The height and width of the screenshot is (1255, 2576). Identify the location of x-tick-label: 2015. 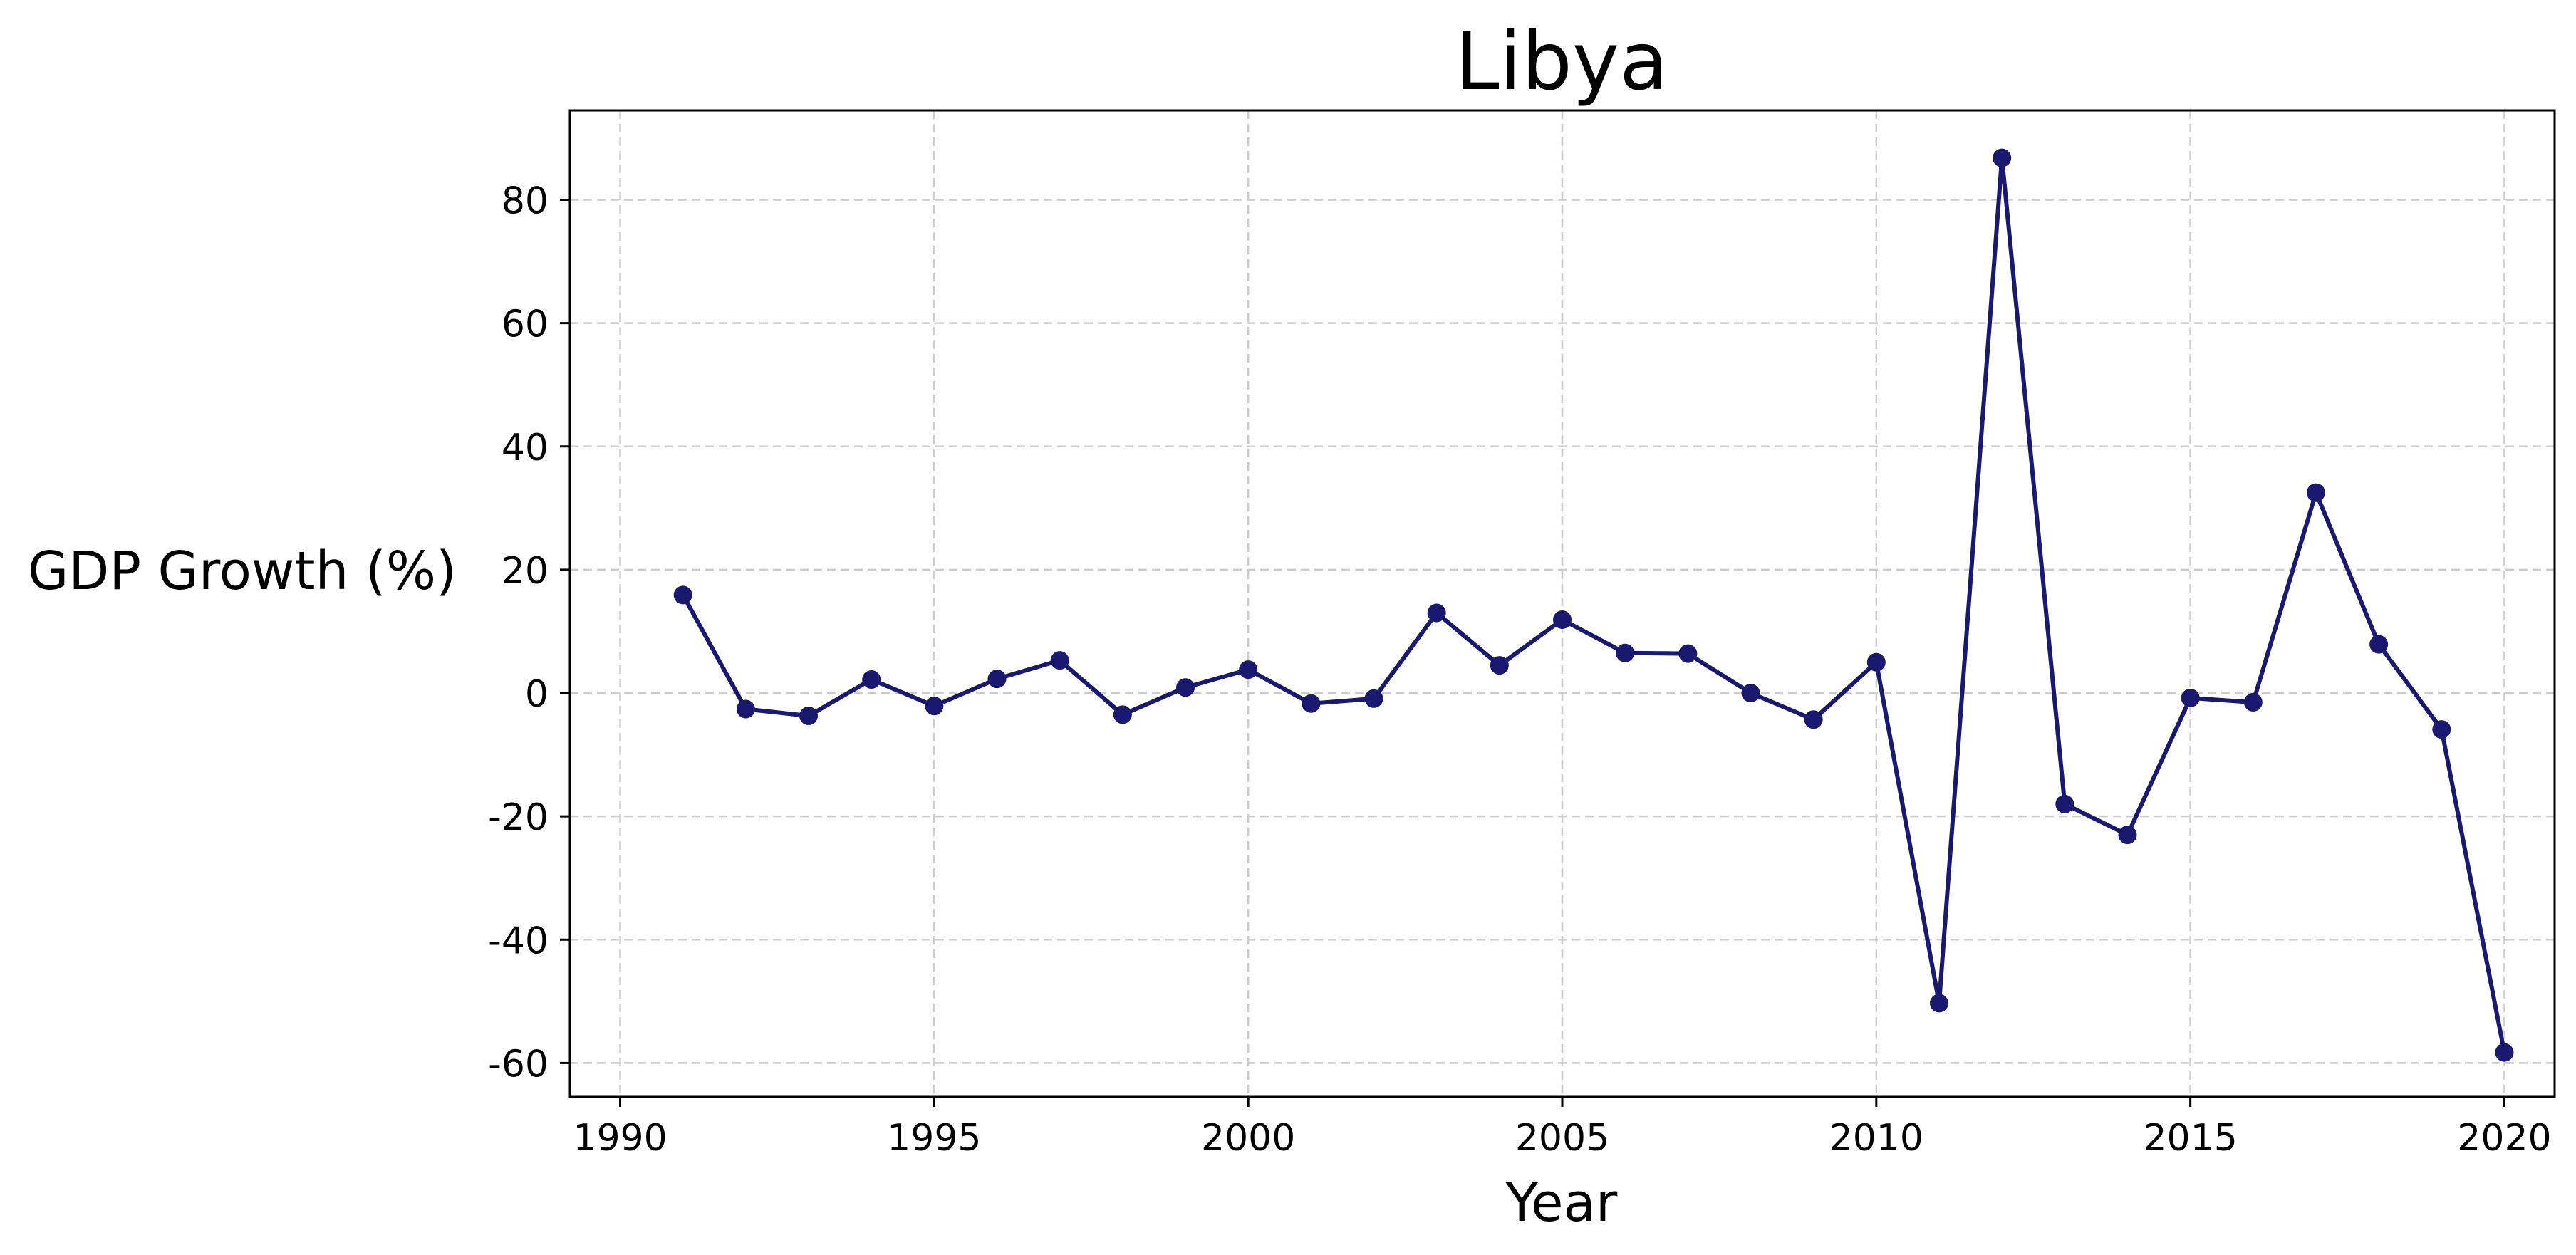
(2190, 1138).